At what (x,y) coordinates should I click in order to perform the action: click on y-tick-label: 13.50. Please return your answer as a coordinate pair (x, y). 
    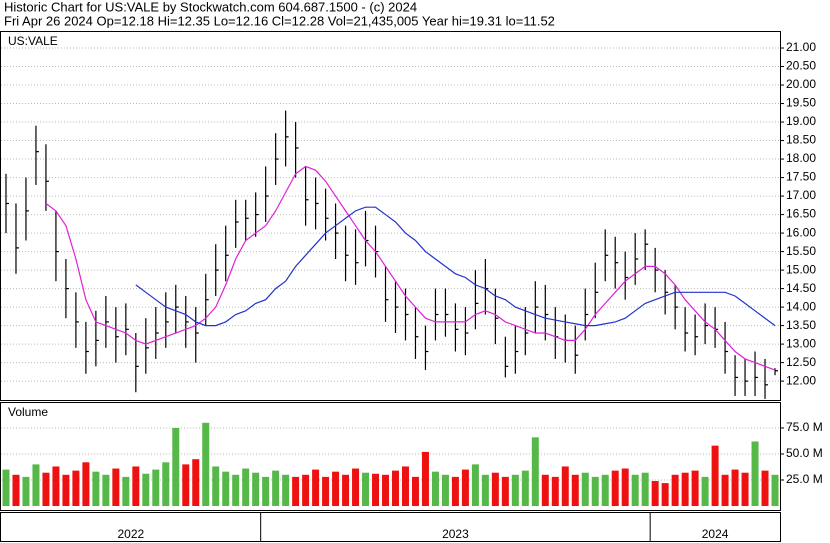
    Looking at the image, I should click on (801, 325).